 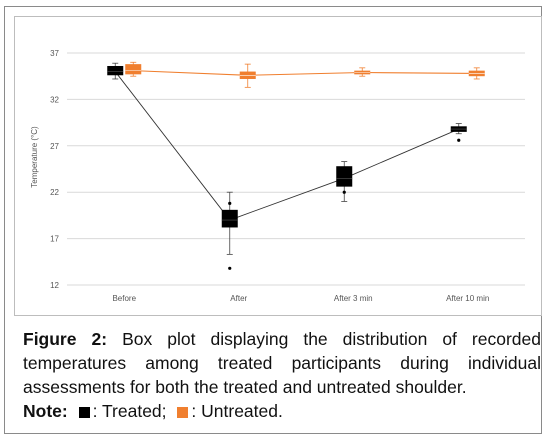 I want to click on treated-legend-text: : Treated;, so click(x=129, y=411).